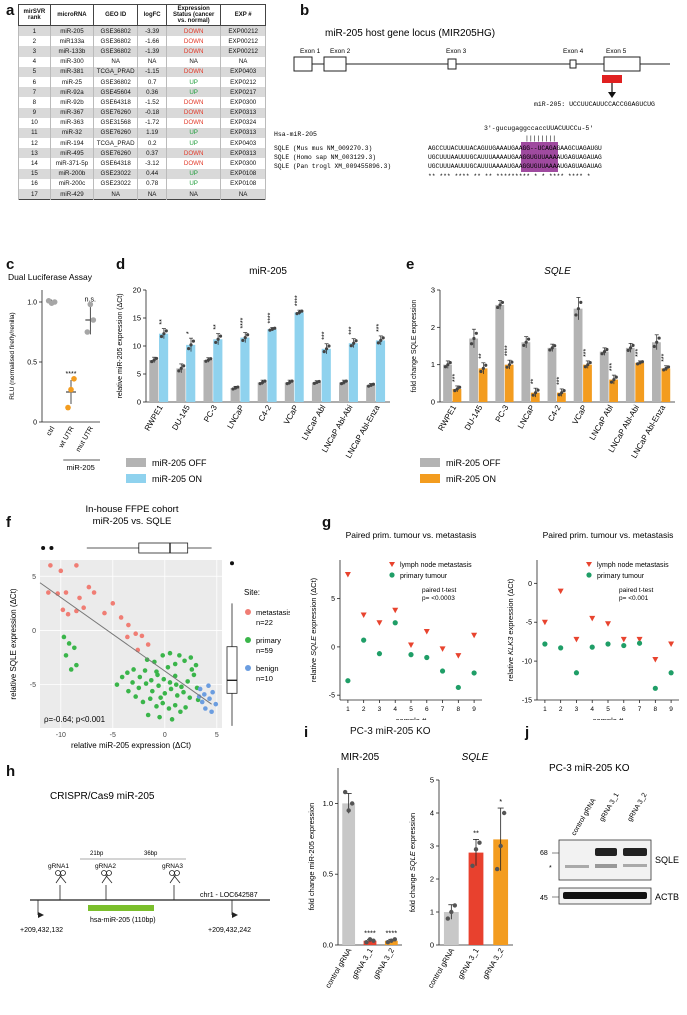 This screenshot has width=687, height=1015. What do you see at coordinates (142, 112) in the screenshot?
I see `table-row: 9 miR-367 GSE76260 -0.18 DOWN EXP0313` at bounding box center [142, 112].